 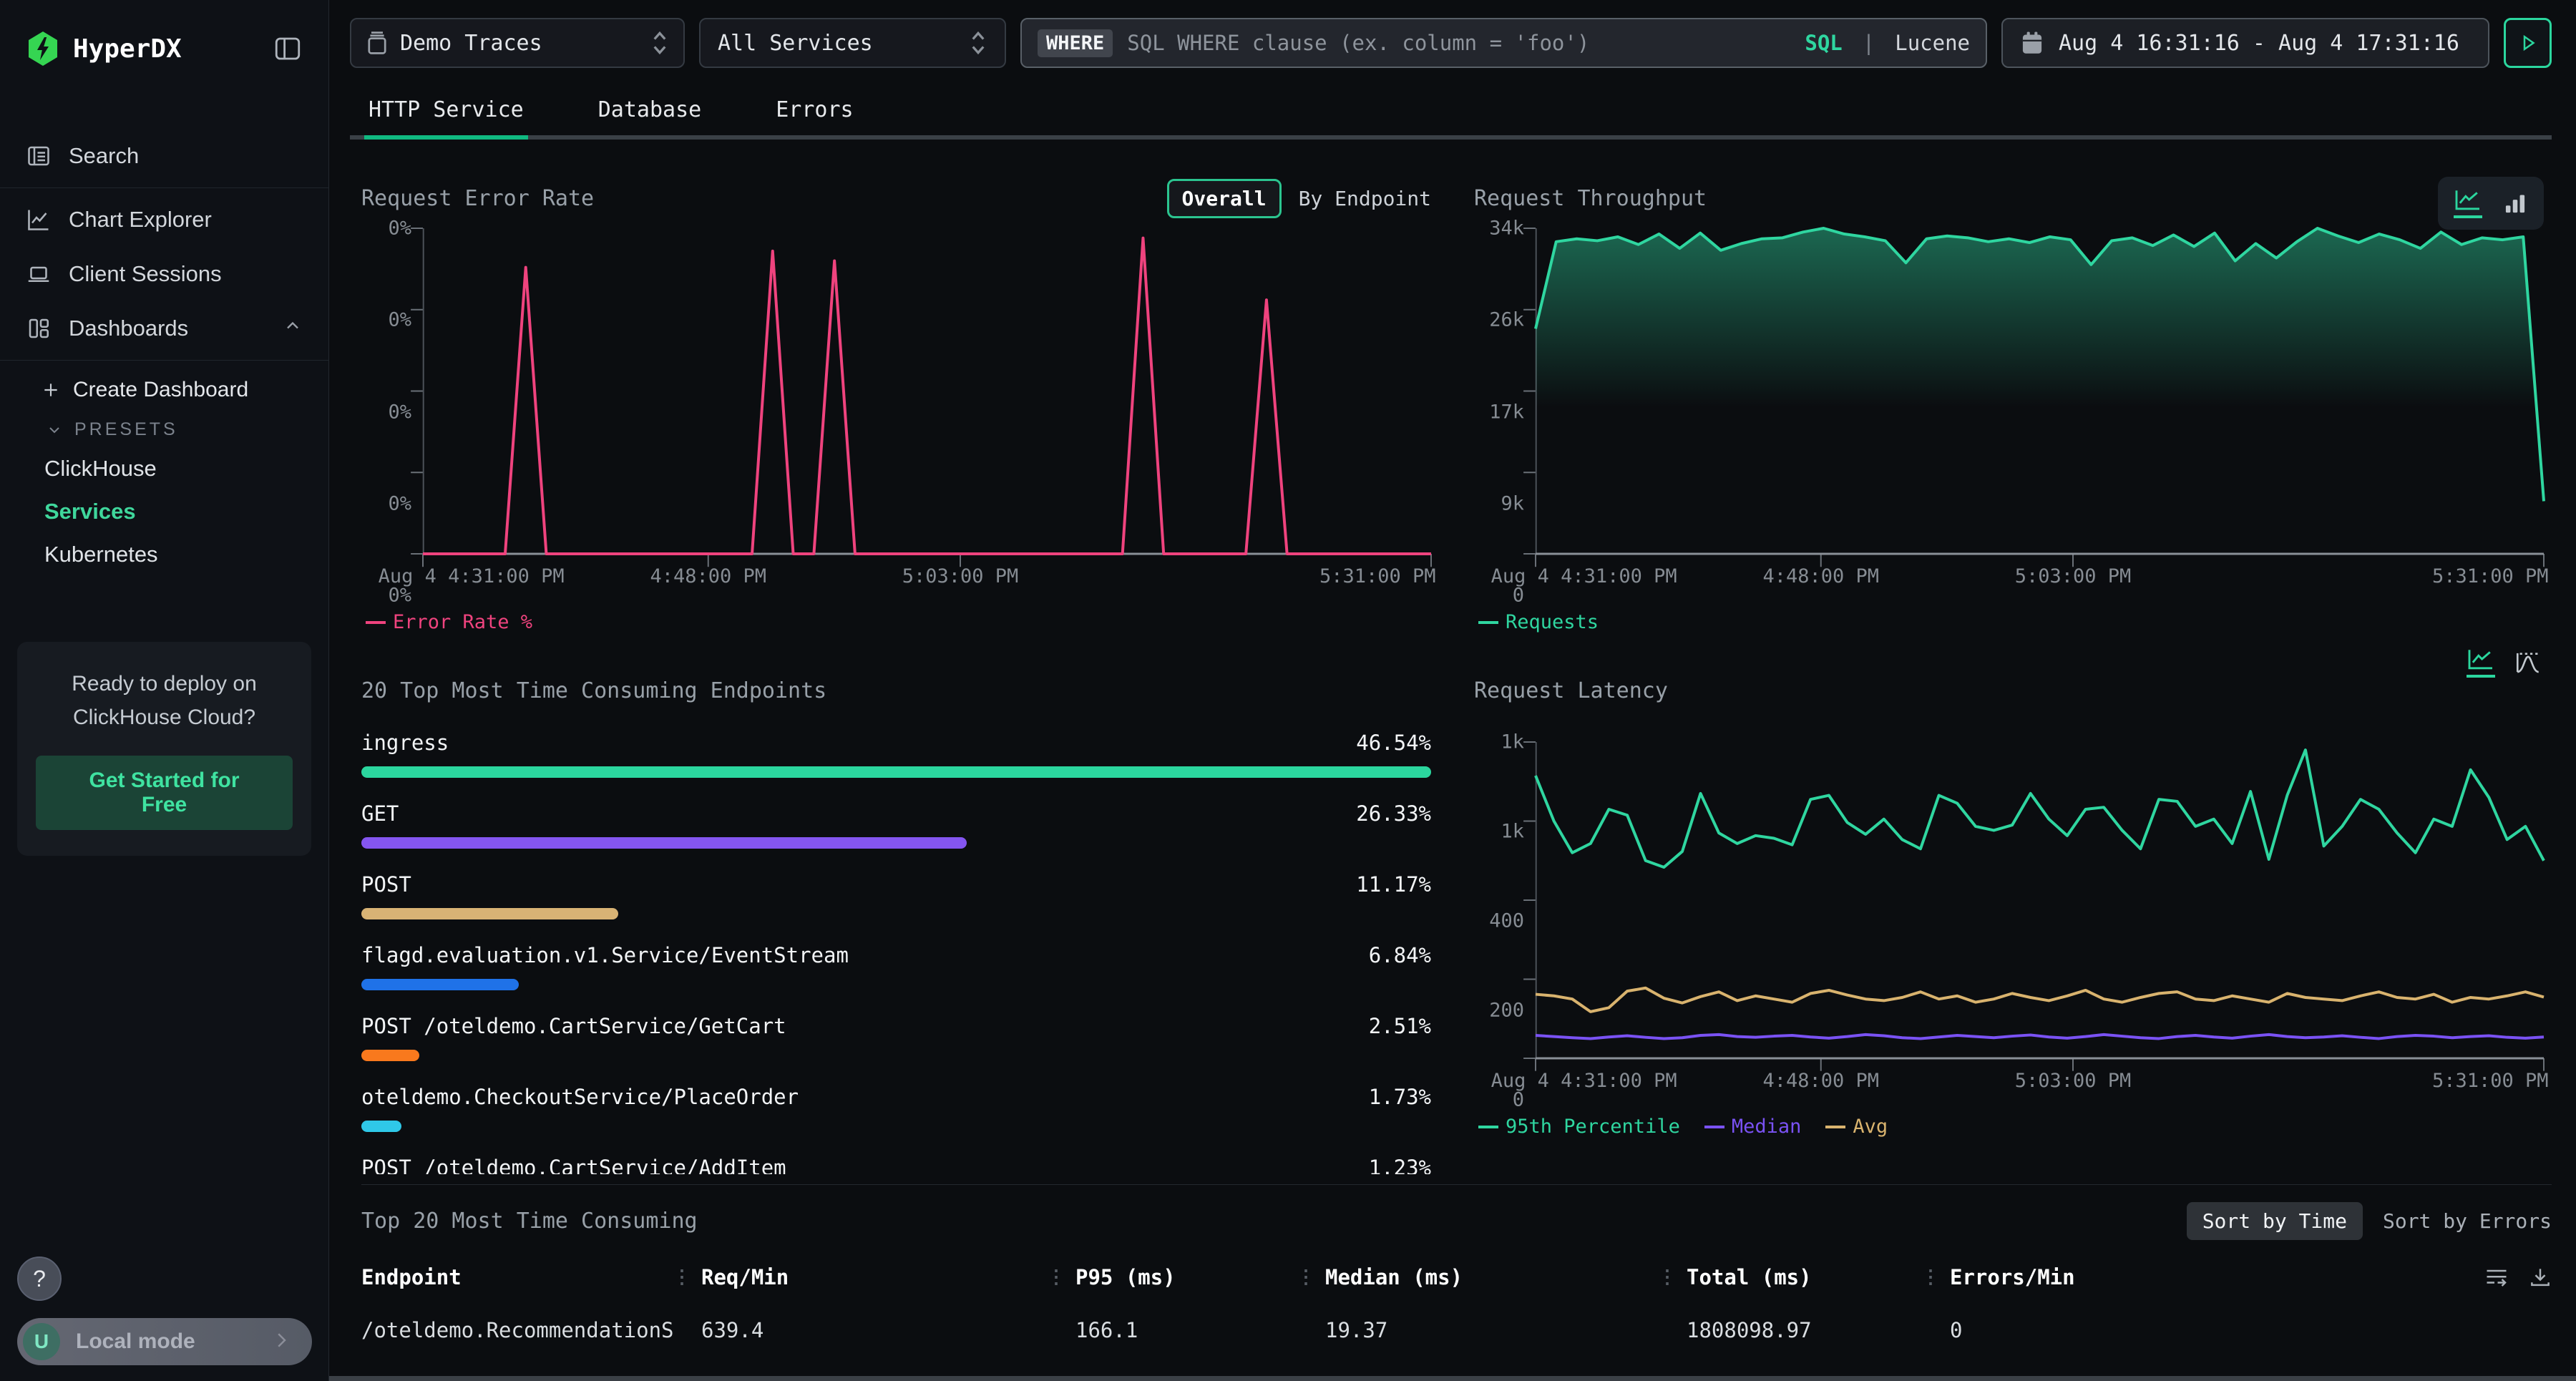 What do you see at coordinates (852, 43) in the screenshot?
I see `service-select: All Services` at bounding box center [852, 43].